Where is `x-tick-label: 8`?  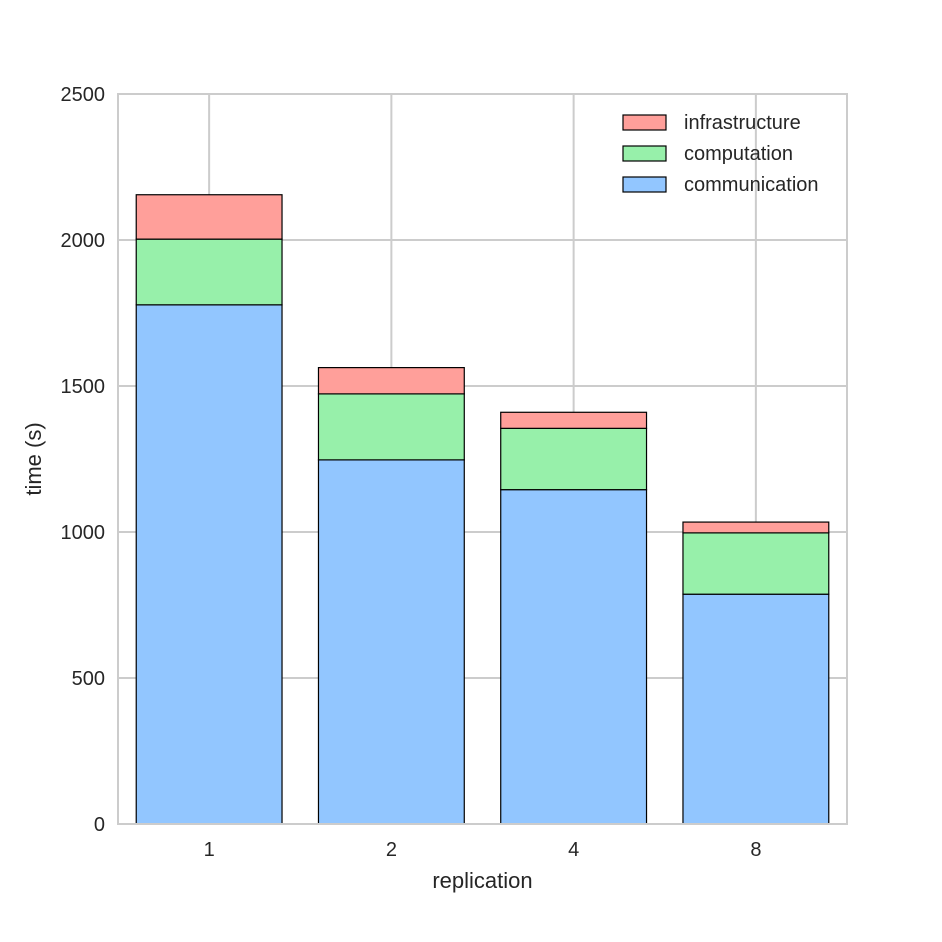 x-tick-label: 8 is located at coordinates (755, 850).